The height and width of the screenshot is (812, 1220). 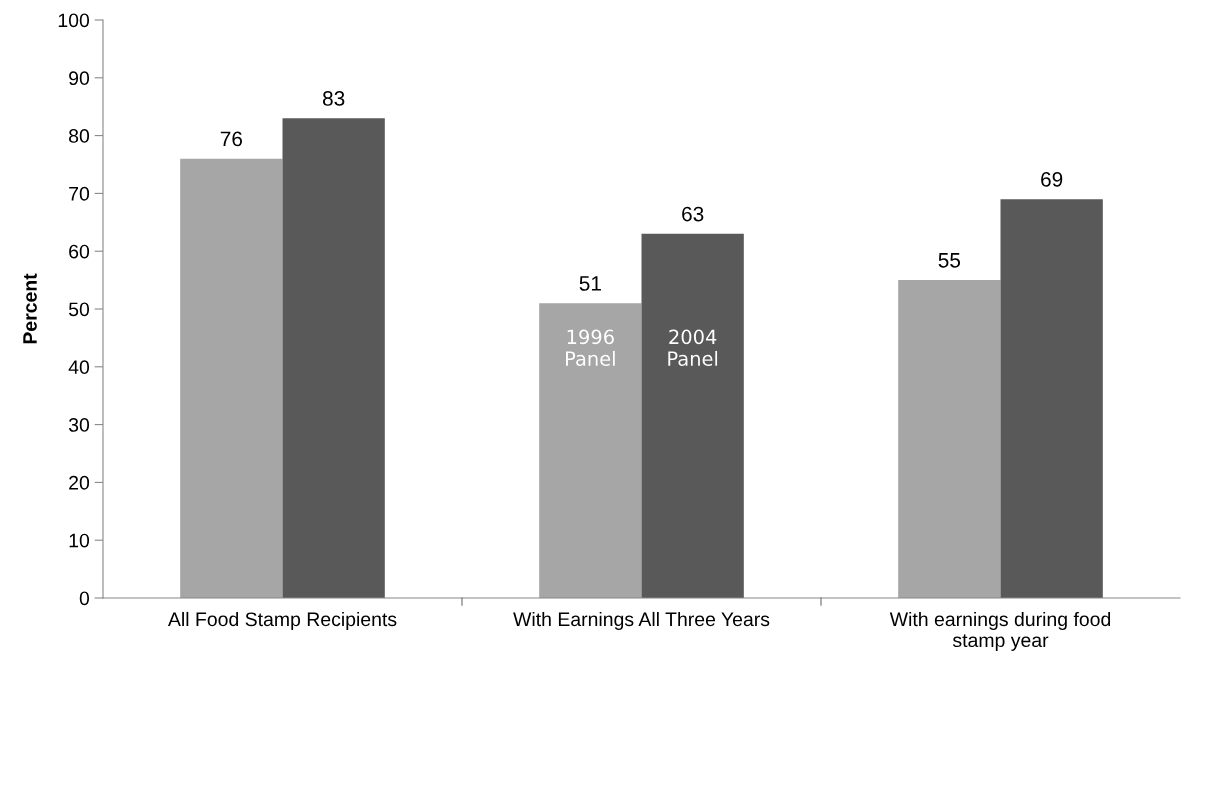 I want to click on y-tick-label: 40, so click(x=79, y=367).